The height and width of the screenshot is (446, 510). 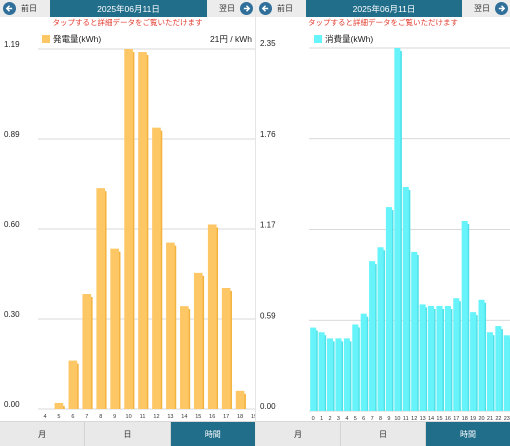 What do you see at coordinates (9, 8) in the screenshot?
I see `left-arrow-icon` at bounding box center [9, 8].